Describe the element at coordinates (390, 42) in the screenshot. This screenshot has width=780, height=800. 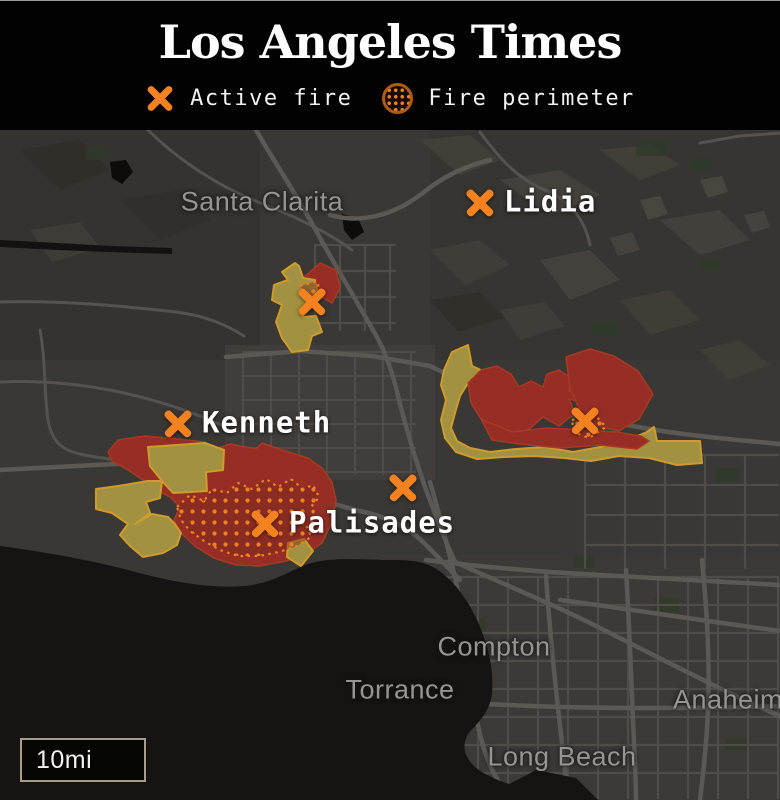
I see `la-times-logo: Los Angeles Times` at that location.